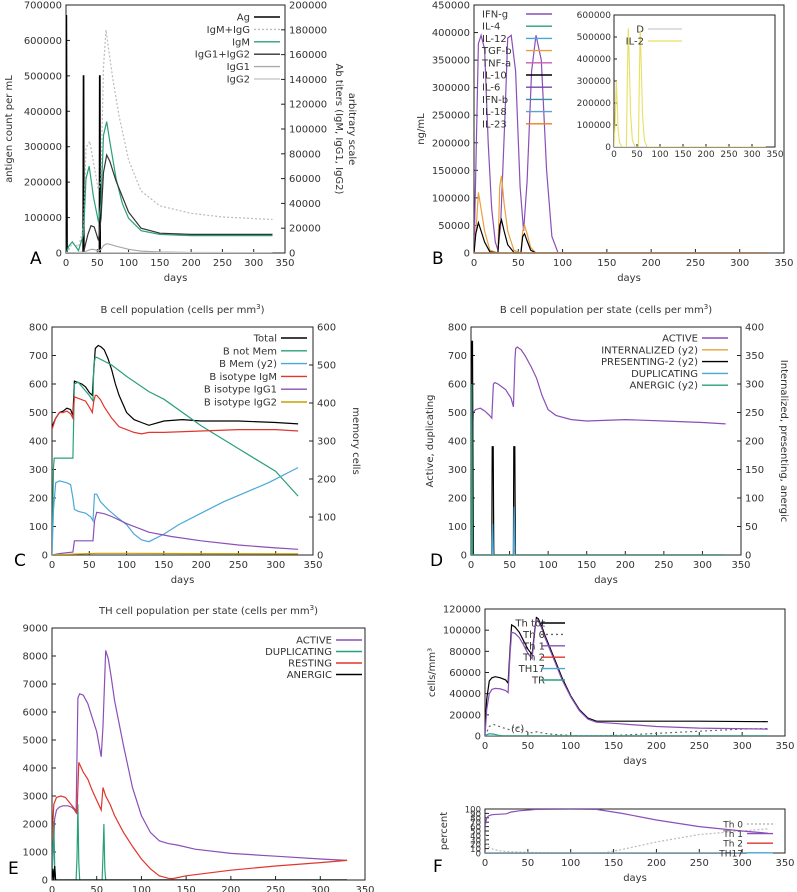  What do you see at coordinates (475, 837) in the screenshot?
I see `y-tick-label: 40` at bounding box center [475, 837].